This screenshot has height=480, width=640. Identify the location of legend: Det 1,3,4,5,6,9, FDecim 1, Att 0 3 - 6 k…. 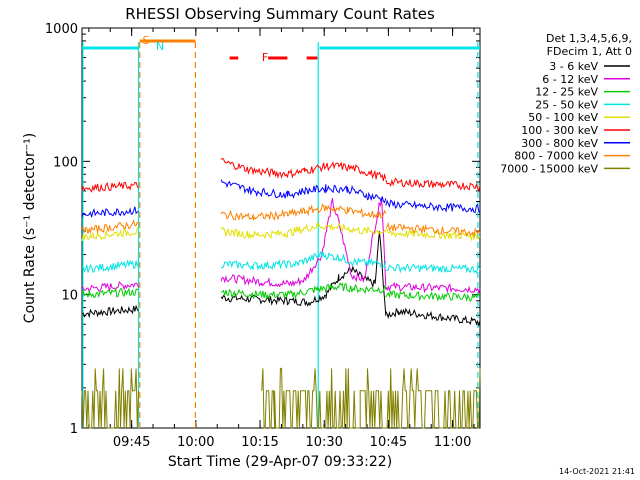
(566, 103).